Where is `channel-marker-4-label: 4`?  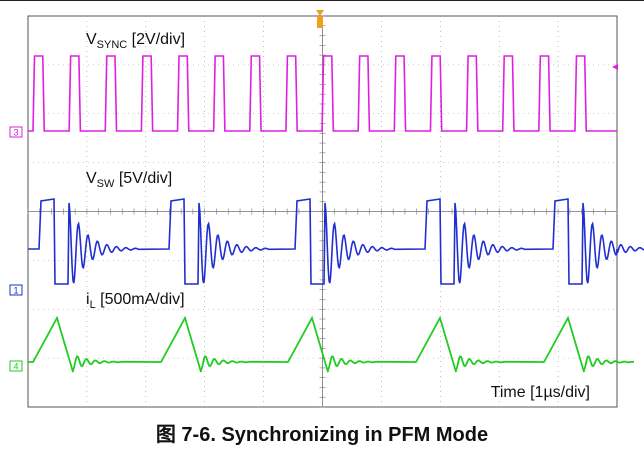
channel-marker-4-label: 4 is located at coordinates (15, 367).